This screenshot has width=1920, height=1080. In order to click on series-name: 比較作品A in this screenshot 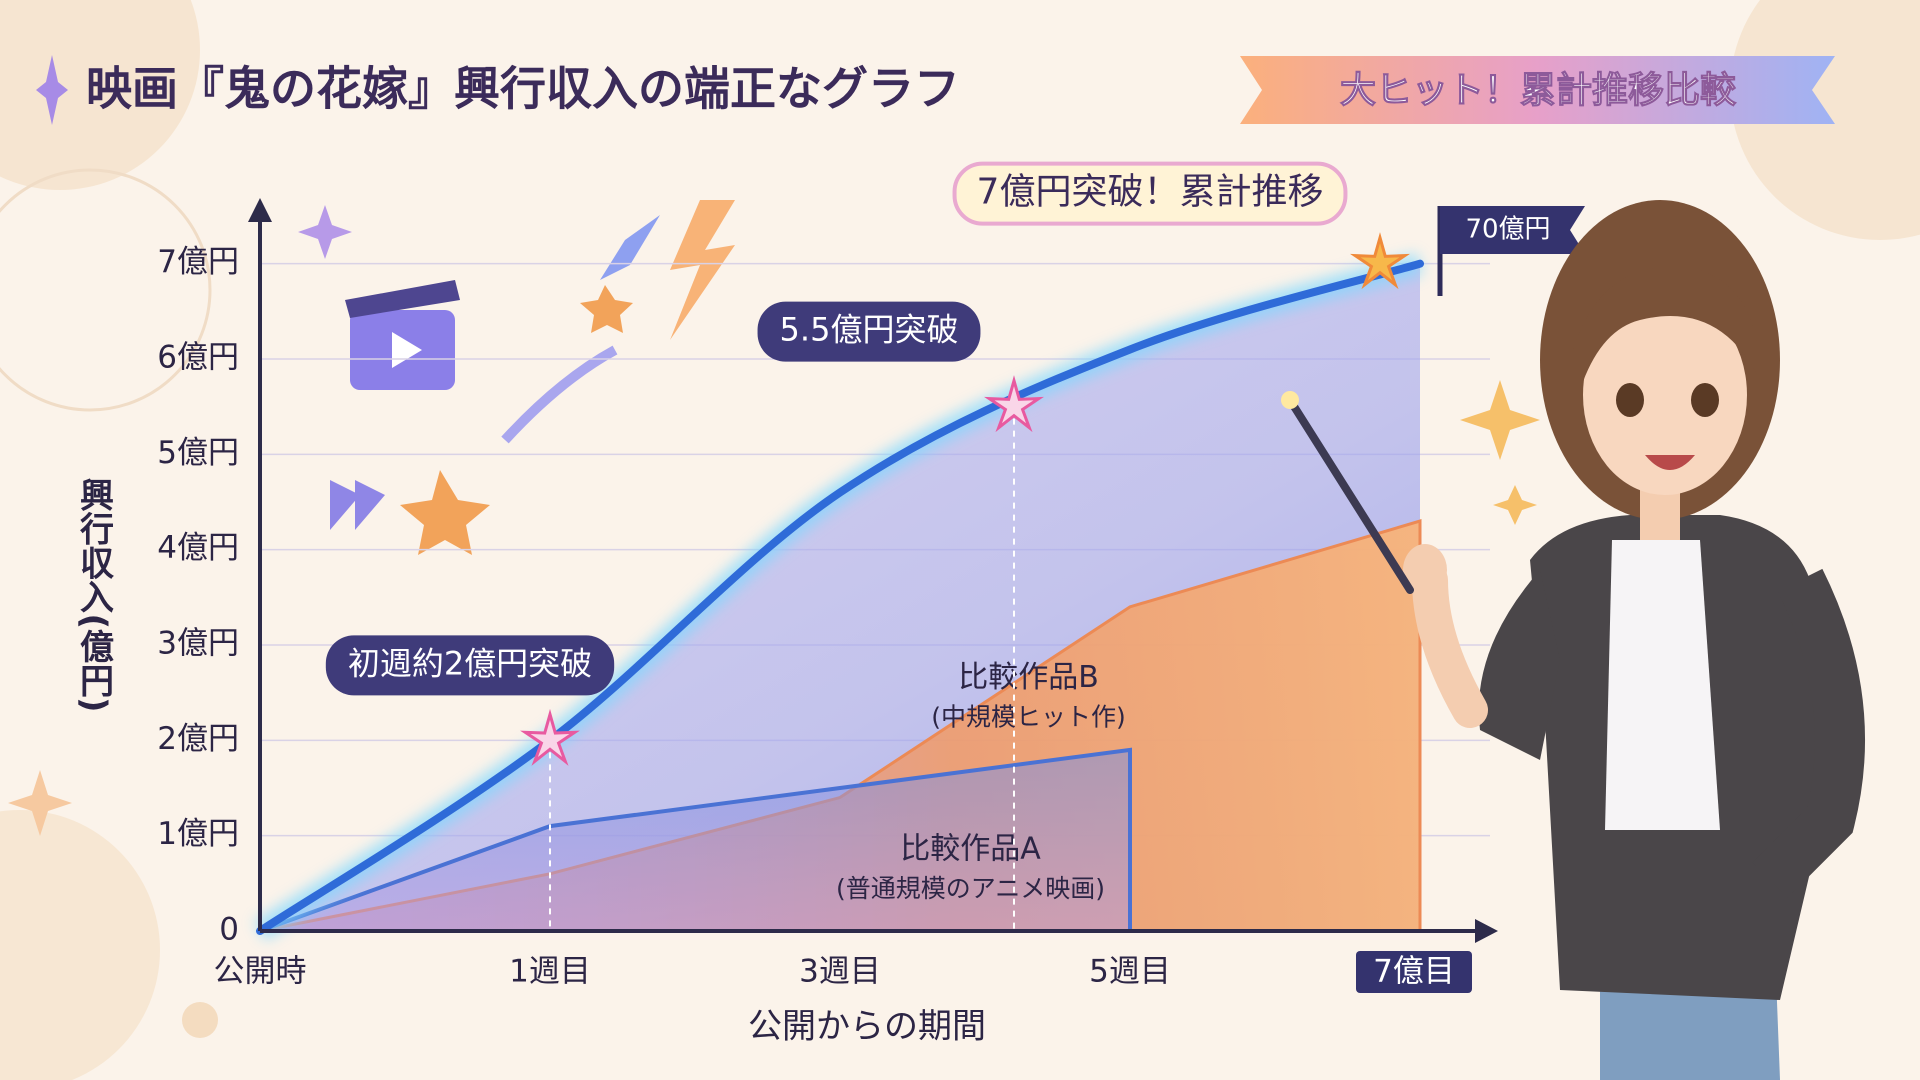, I will do `click(970, 848)`.